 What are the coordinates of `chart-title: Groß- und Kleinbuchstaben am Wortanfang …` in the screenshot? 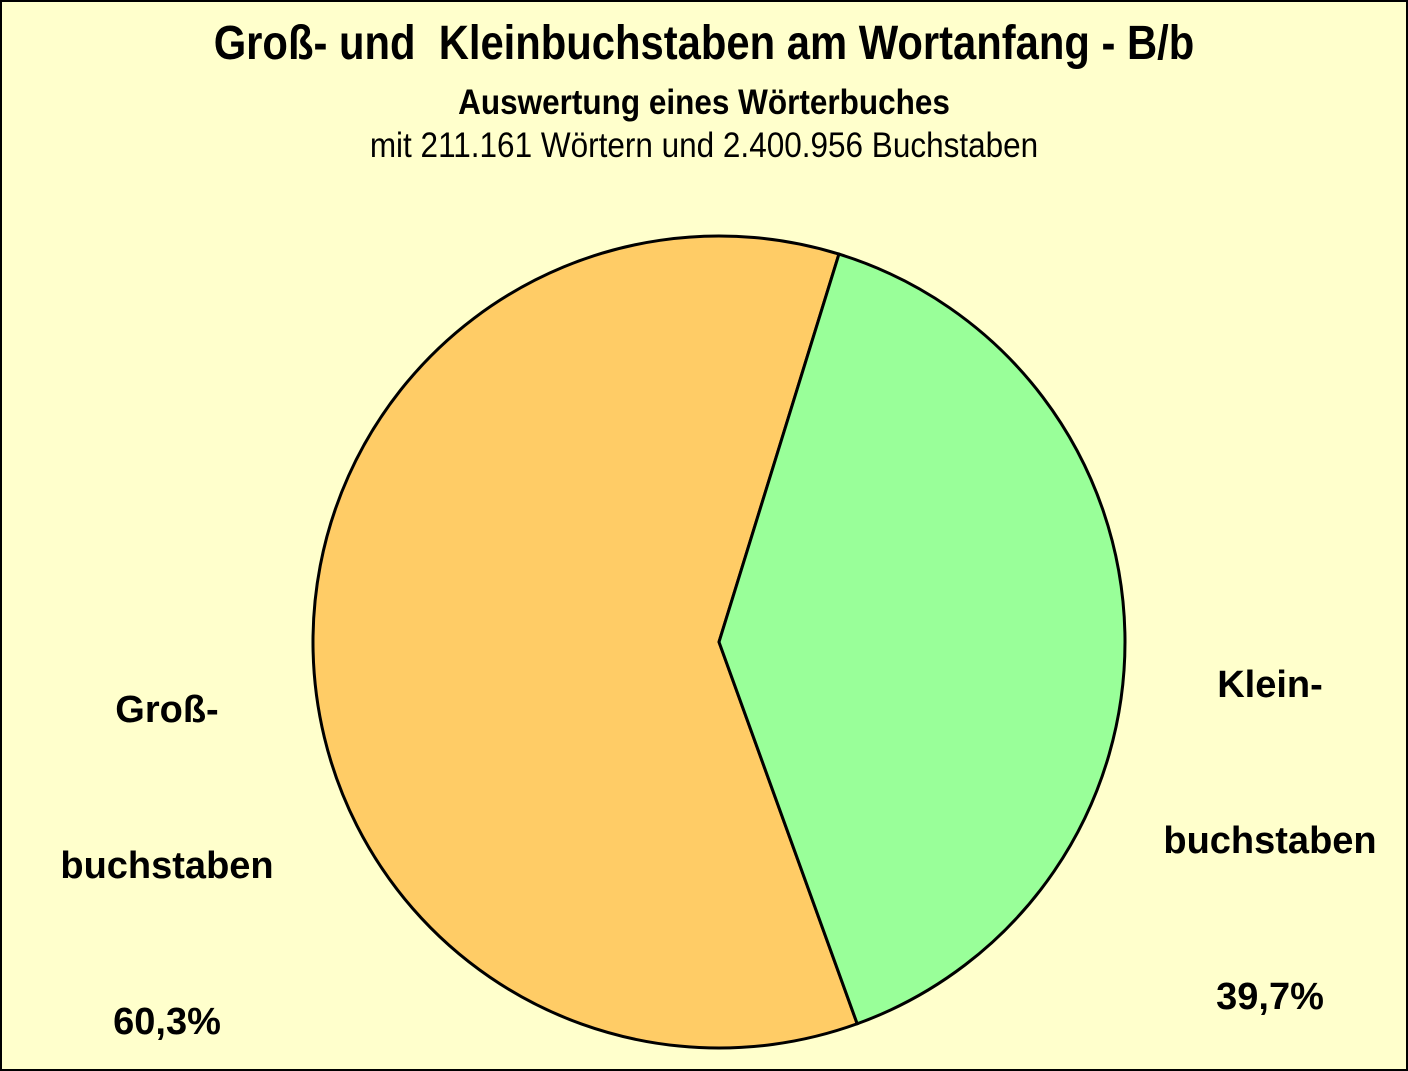 It's located at (704, 43).